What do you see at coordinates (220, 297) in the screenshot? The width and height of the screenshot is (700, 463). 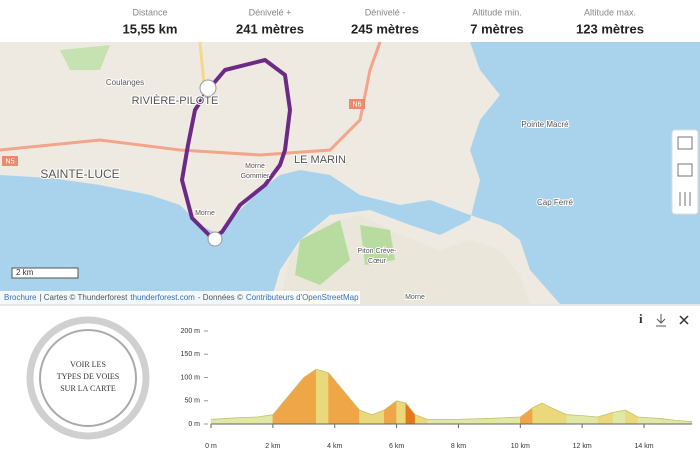 I see `attribution-part: - Données ©` at bounding box center [220, 297].